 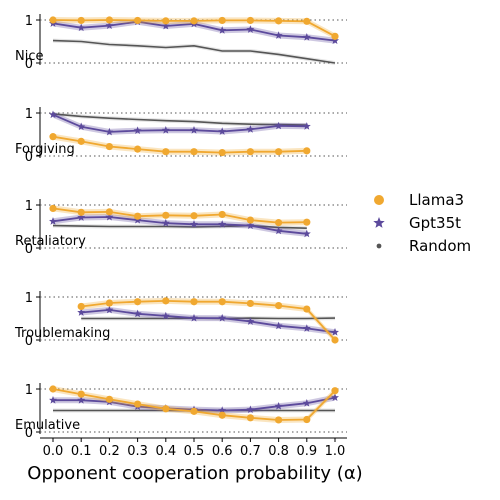 I want to click on x-tick-label: 1.0, so click(x=335, y=451).